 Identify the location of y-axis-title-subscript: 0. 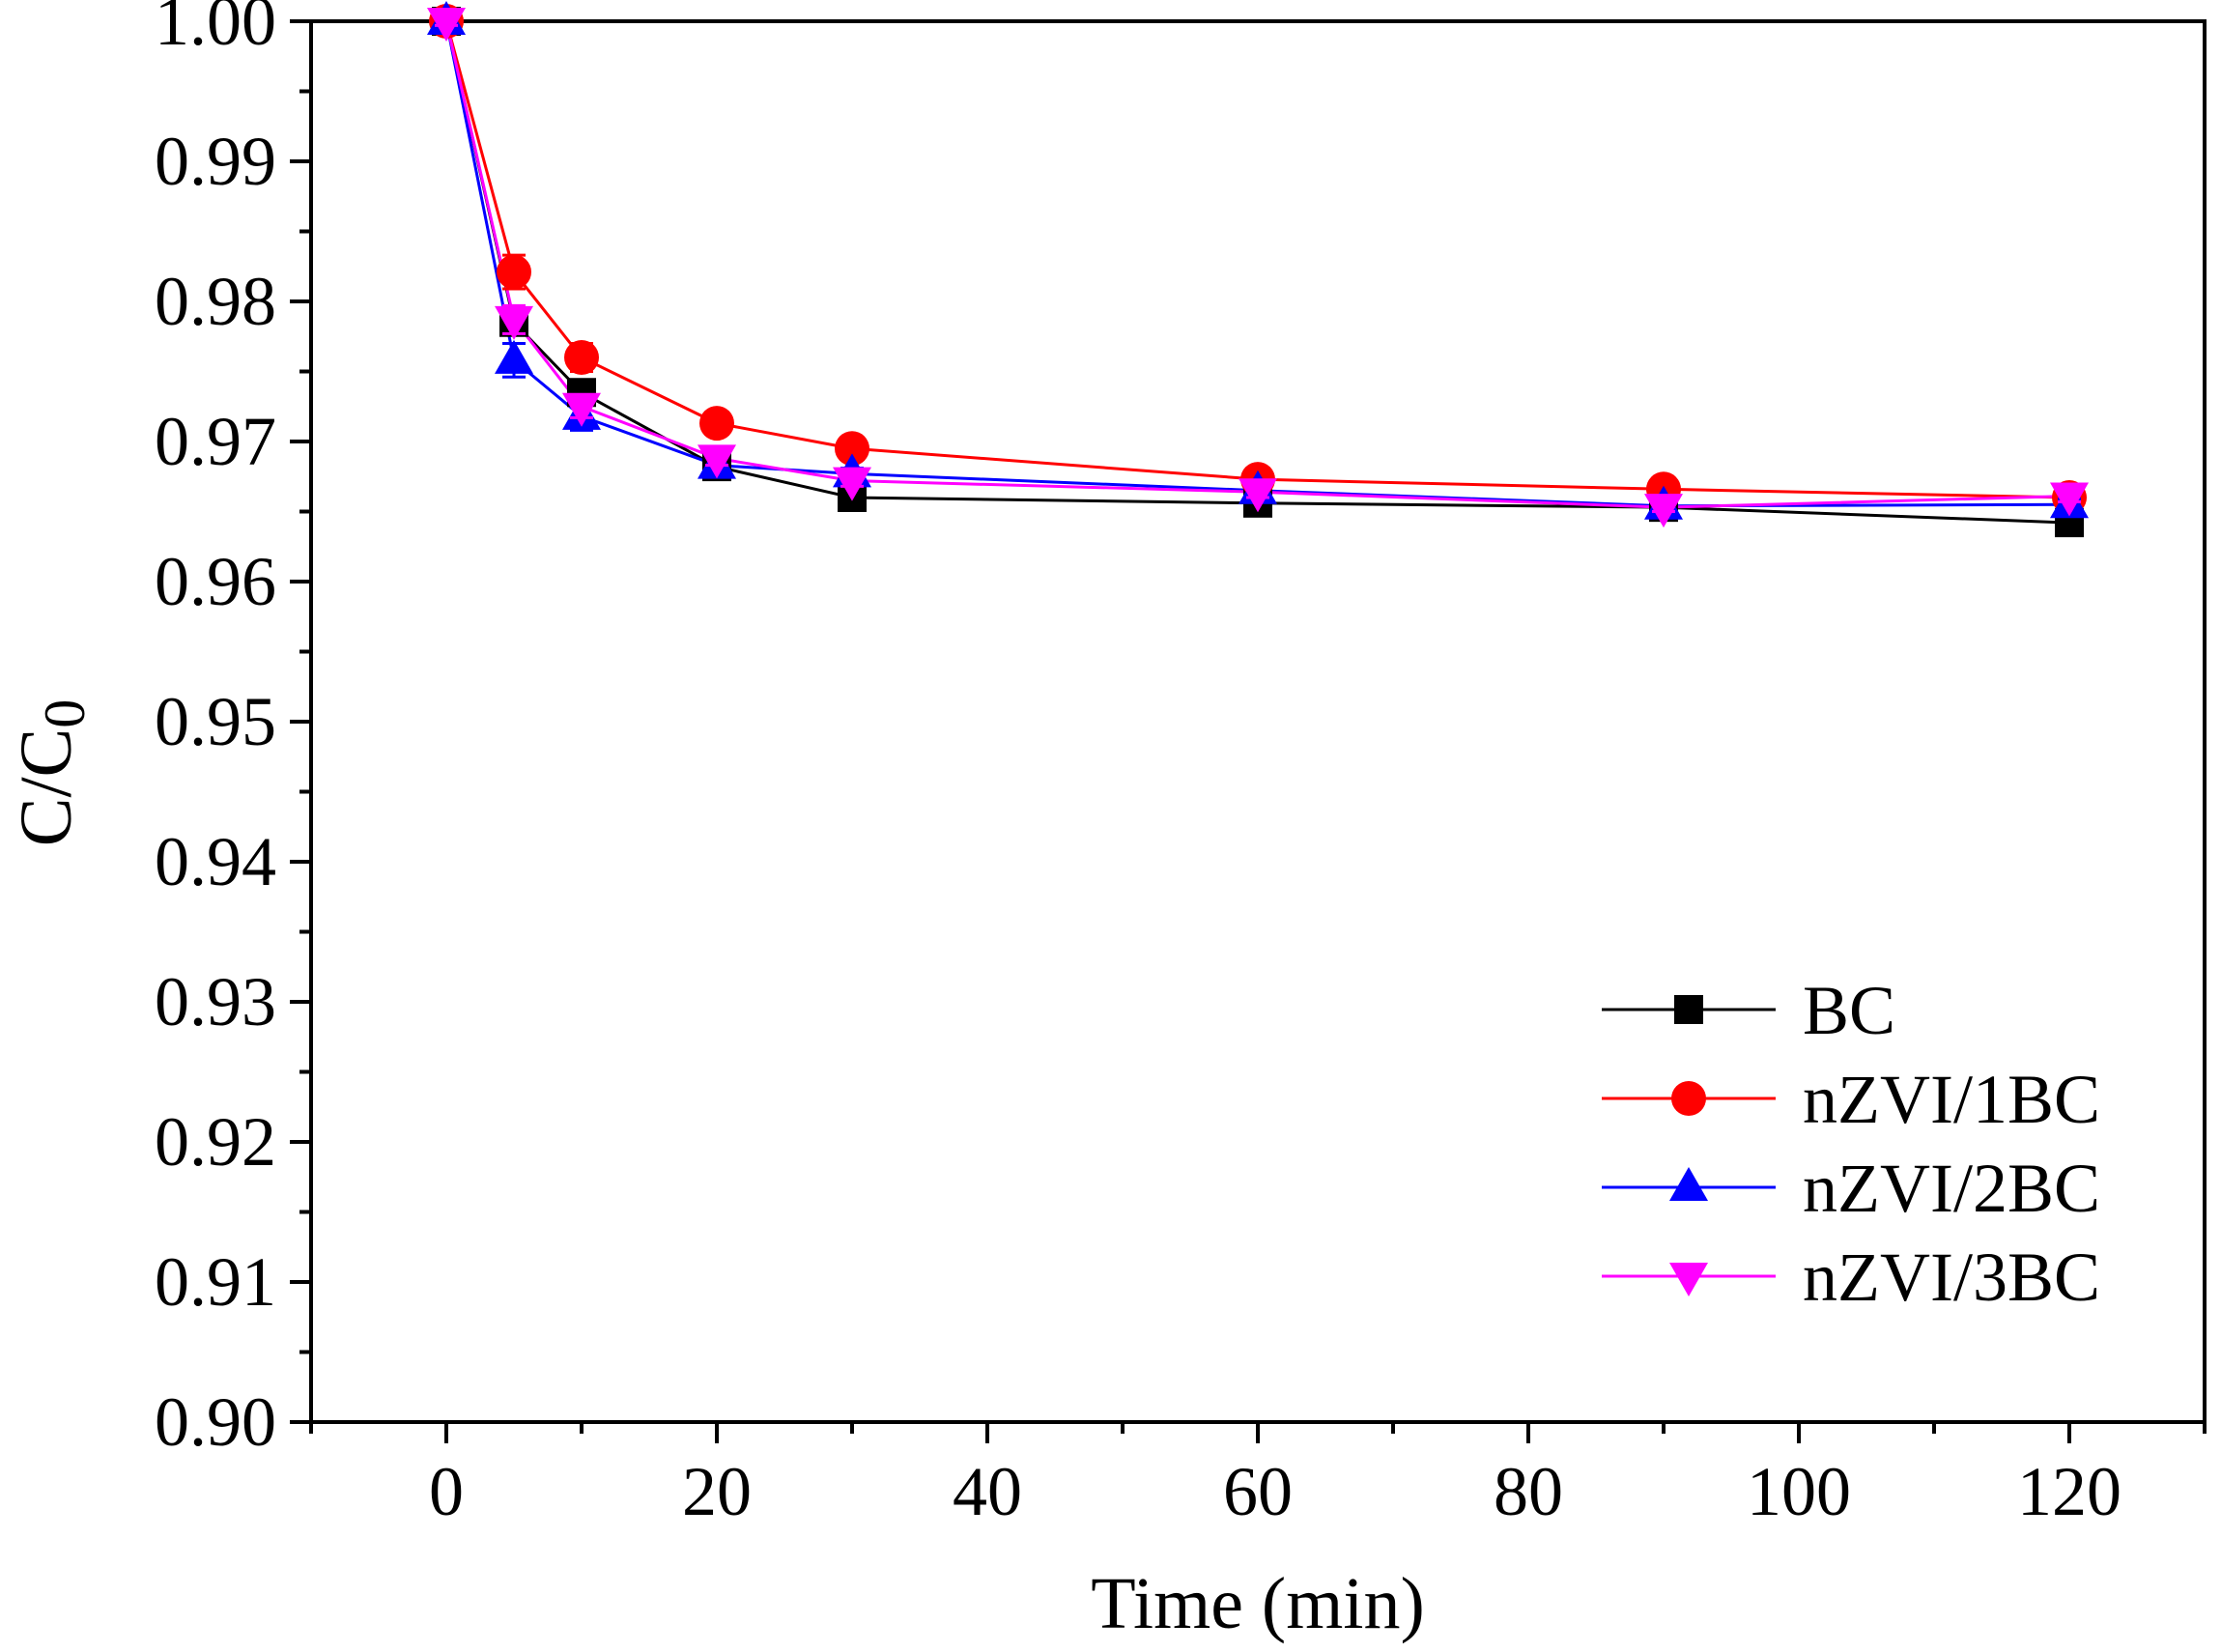
(65, 713).